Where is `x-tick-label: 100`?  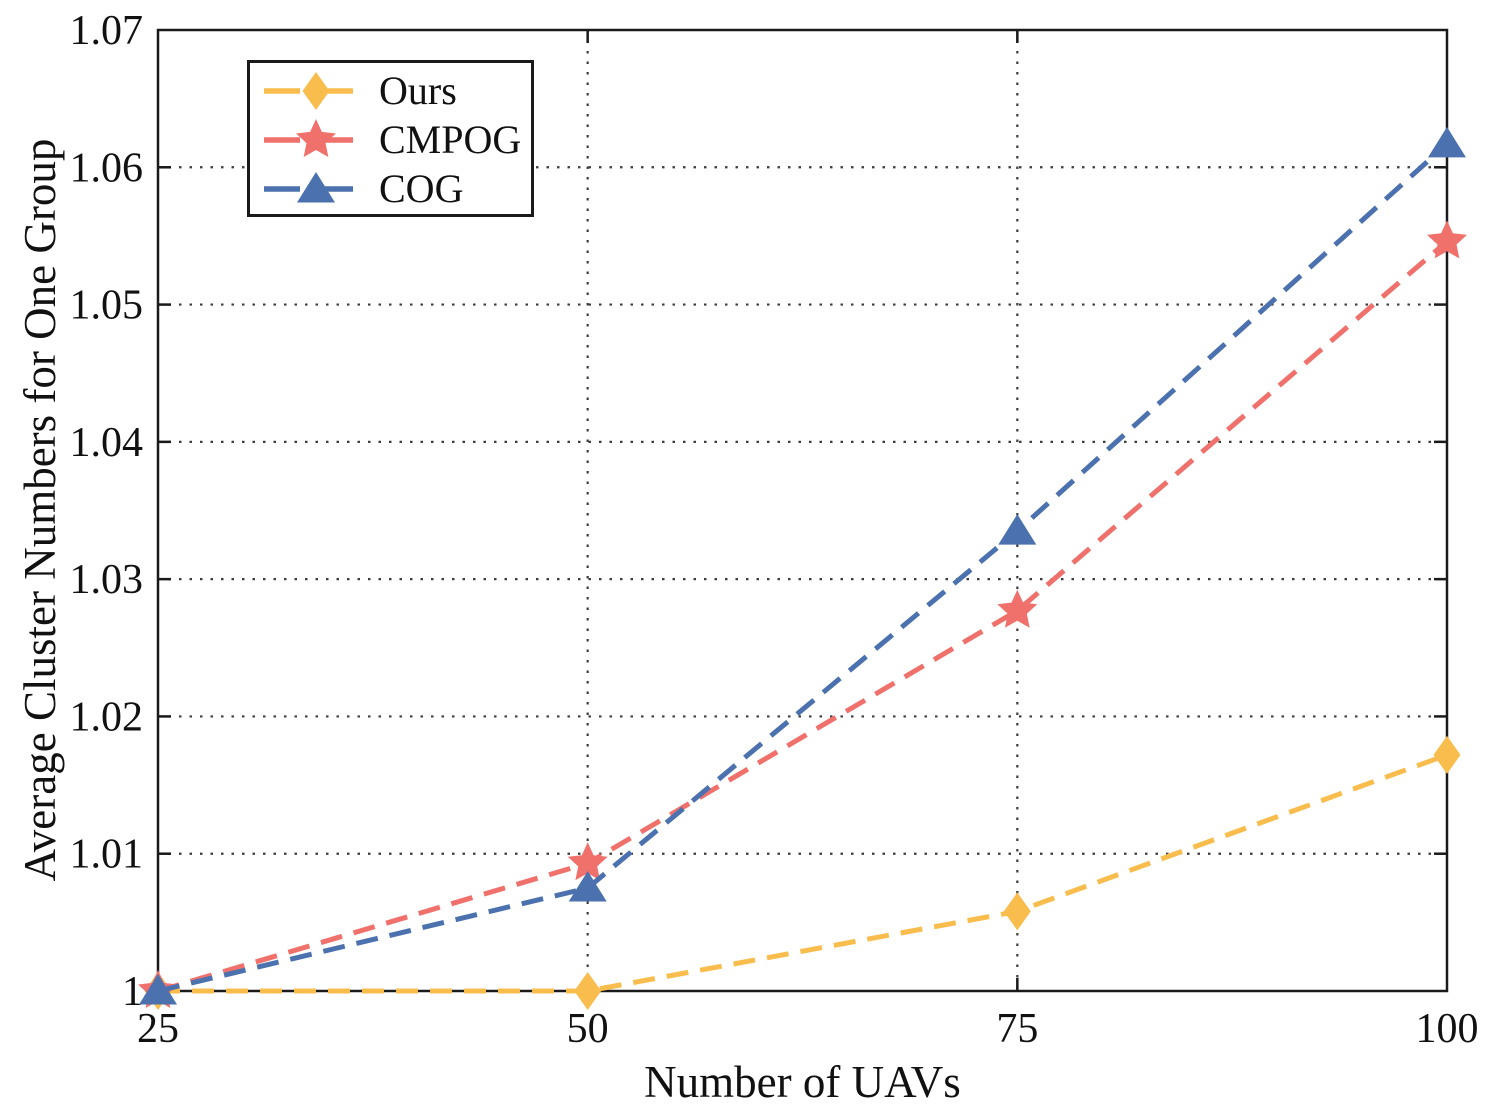 x-tick-label: 100 is located at coordinates (1447, 1029).